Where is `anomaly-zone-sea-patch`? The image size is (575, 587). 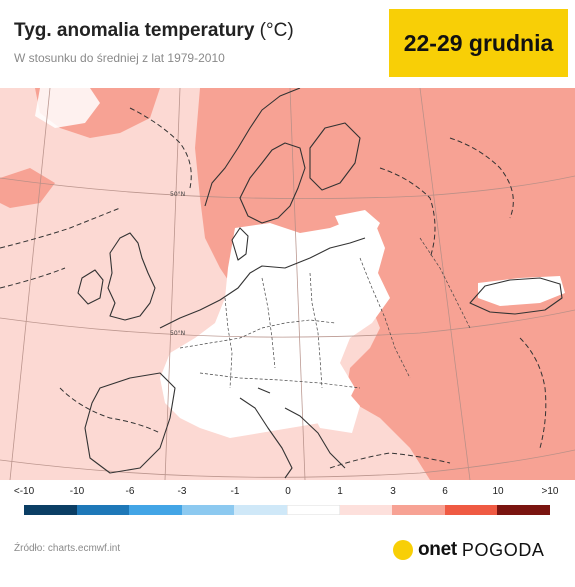 anomaly-zone-sea-patch is located at coordinates (27, 188).